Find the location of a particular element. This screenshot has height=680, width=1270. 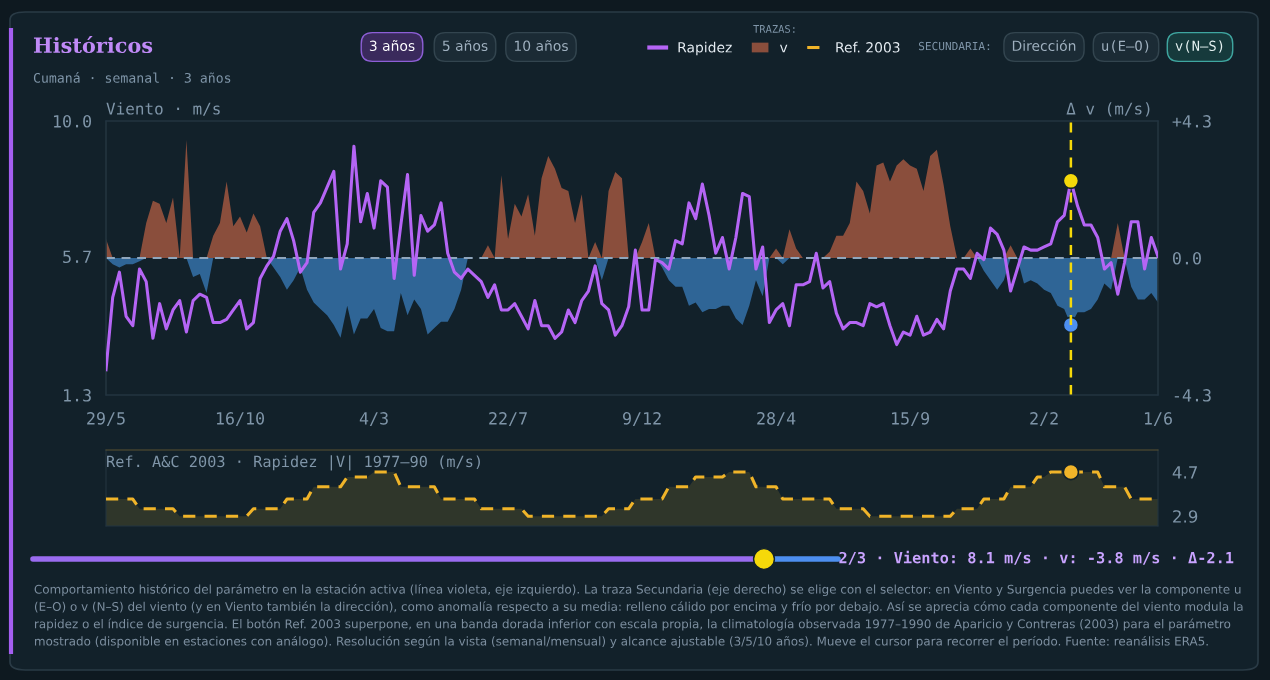

y2-tick-label: -4.3 is located at coordinates (1192, 395).